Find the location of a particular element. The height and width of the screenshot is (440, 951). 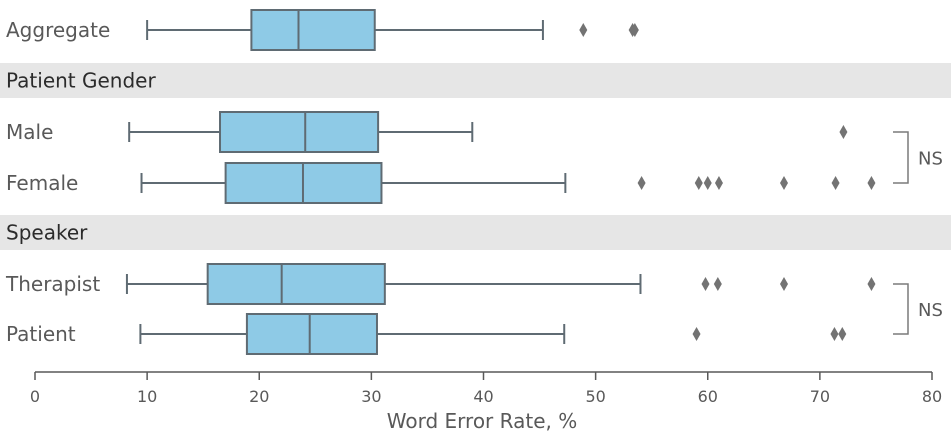

x-axis-title: Word Error Rate, % is located at coordinates (482, 421).